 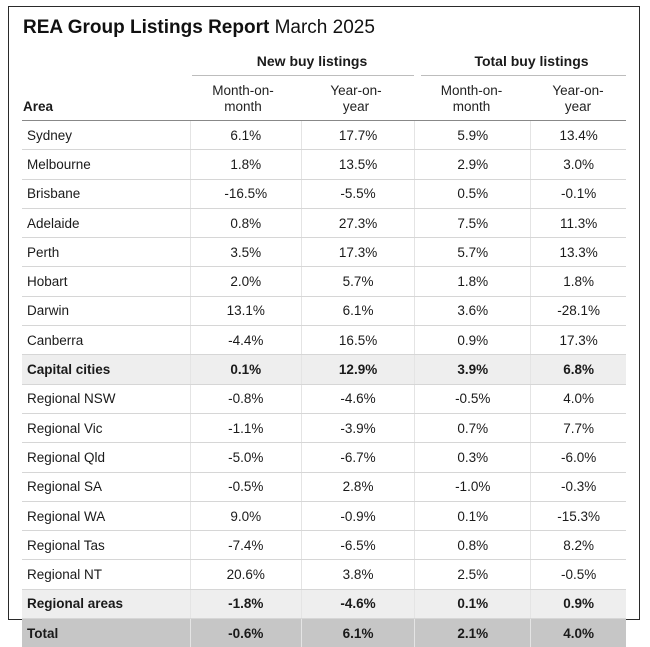 I want to click on header-divider, so click(x=324, y=120).